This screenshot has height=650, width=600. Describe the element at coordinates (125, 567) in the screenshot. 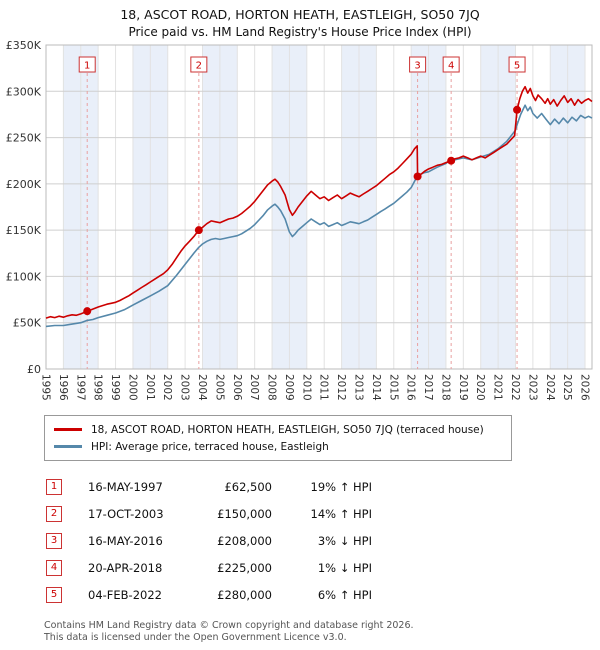

I see `transaction-date: 20-APR-2018` at that location.